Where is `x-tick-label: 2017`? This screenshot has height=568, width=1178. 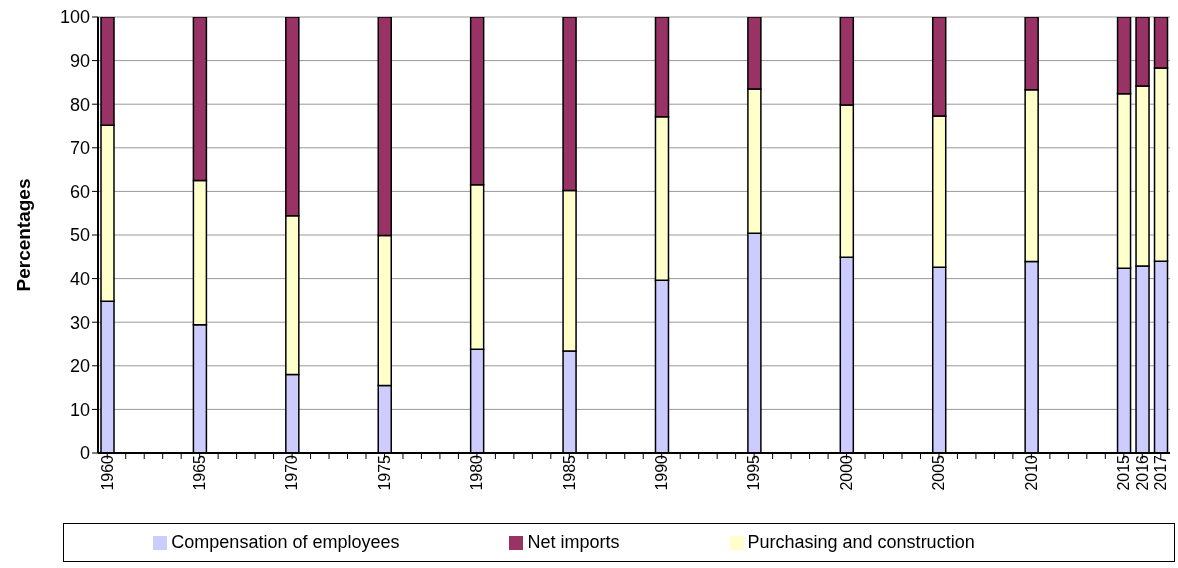
x-tick-label: 2017 is located at coordinates (1161, 472).